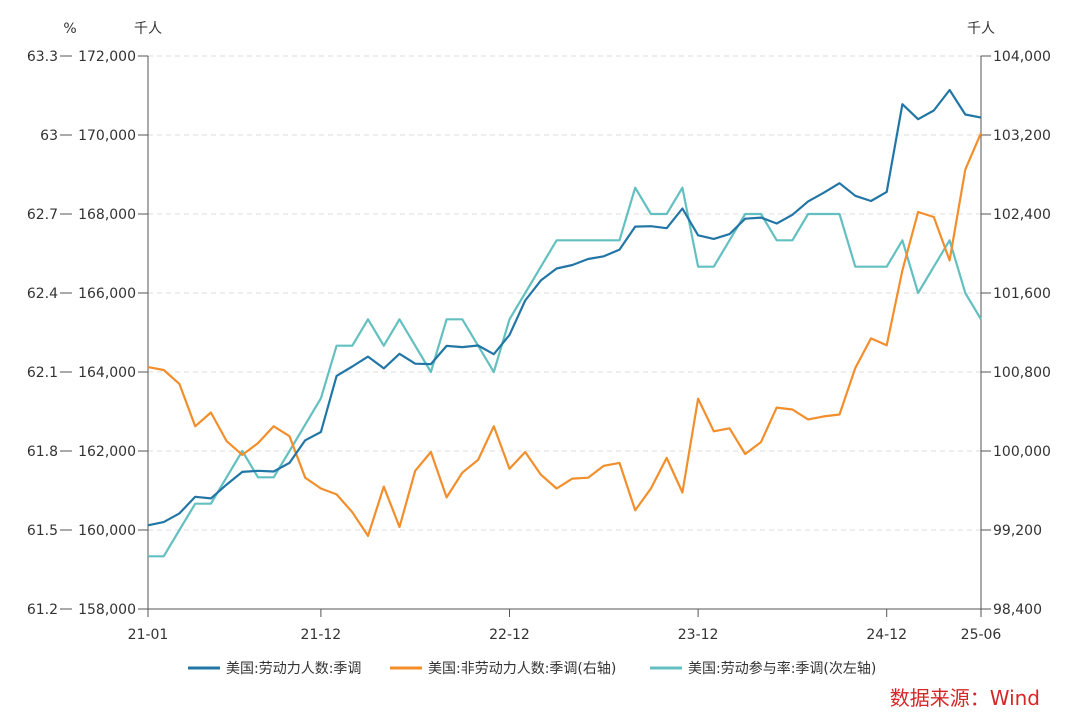 The height and width of the screenshot is (726, 1080). What do you see at coordinates (293, 669) in the screenshot?
I see `legend-label: 美国:劳动力人数:季调` at bounding box center [293, 669].